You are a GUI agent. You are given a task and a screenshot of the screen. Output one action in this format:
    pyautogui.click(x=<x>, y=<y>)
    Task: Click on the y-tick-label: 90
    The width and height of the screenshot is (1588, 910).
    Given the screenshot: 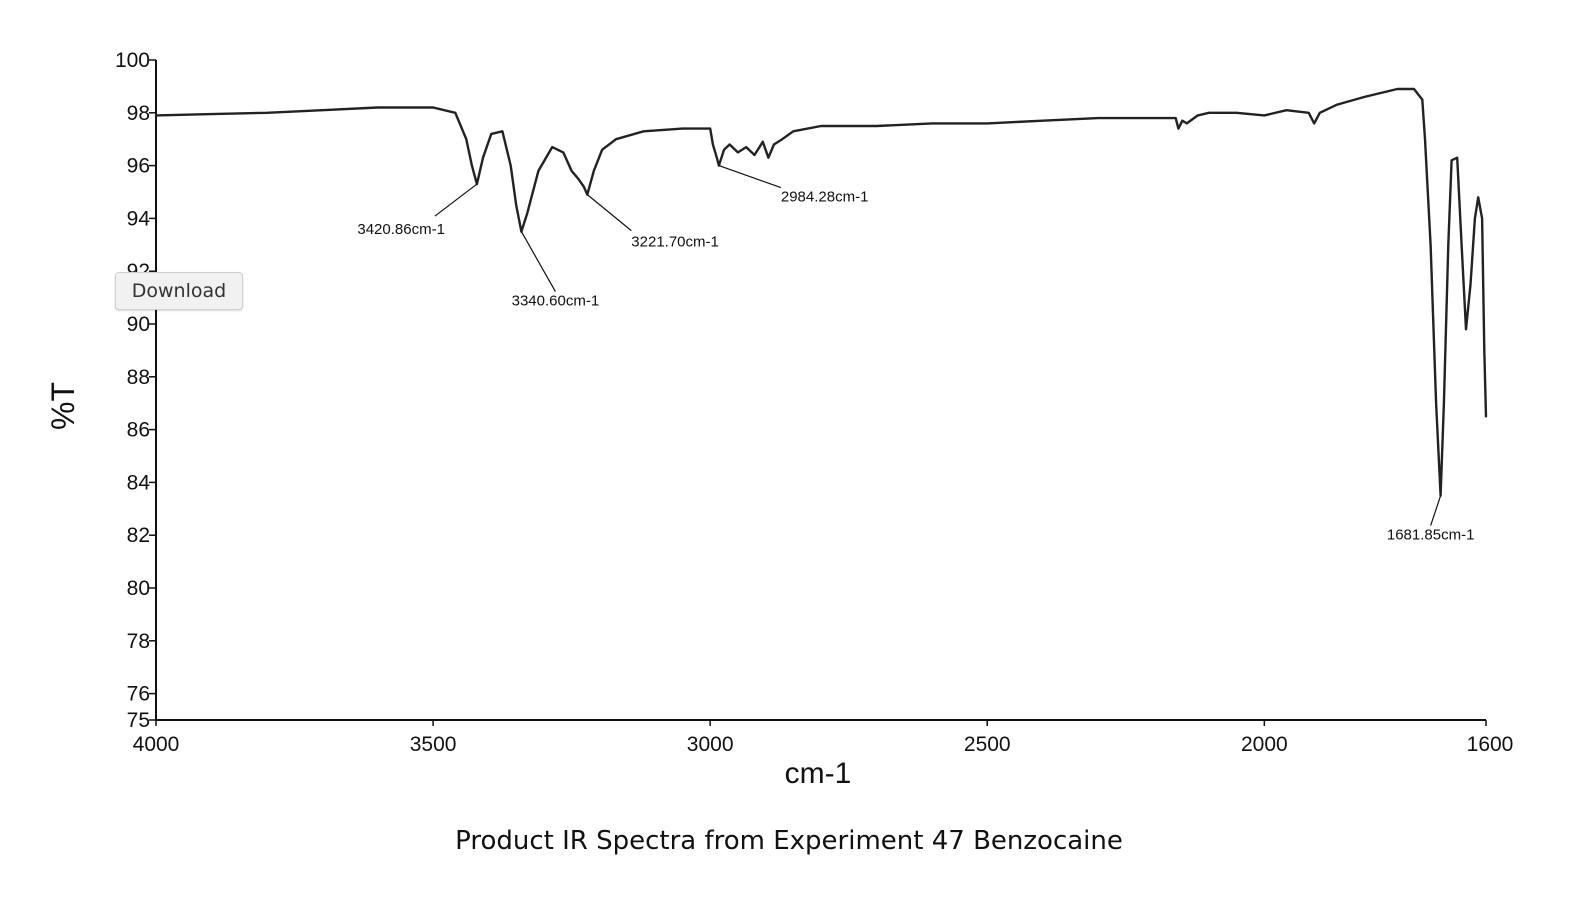 What is the action you would take?
    pyautogui.click(x=138, y=324)
    